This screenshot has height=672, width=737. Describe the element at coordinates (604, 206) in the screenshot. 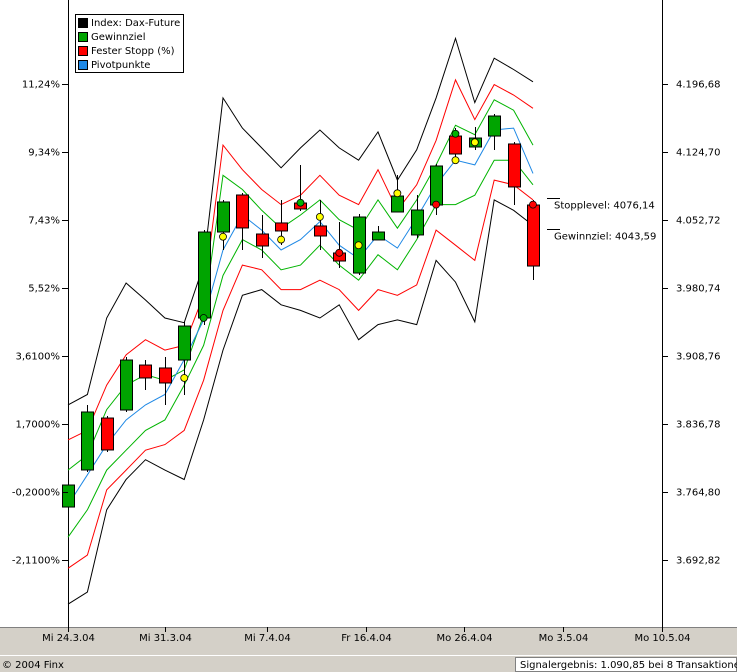

I see `annotation-label: Stopplevel: 4076,14` at that location.